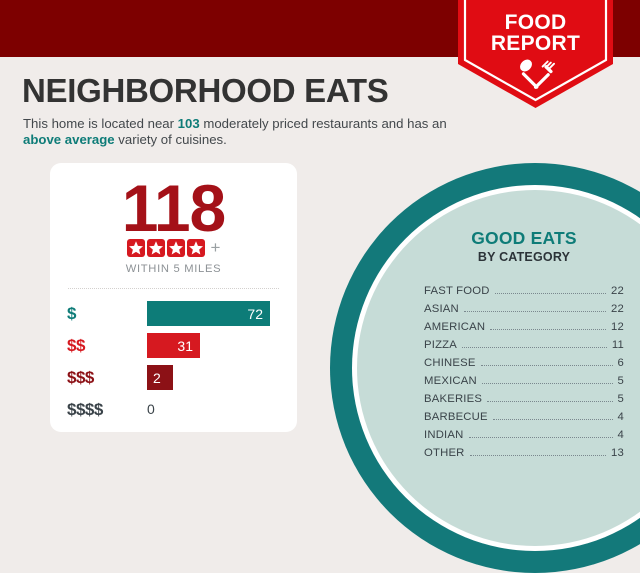  I want to click on price-level-label: $$$, so click(80, 377).